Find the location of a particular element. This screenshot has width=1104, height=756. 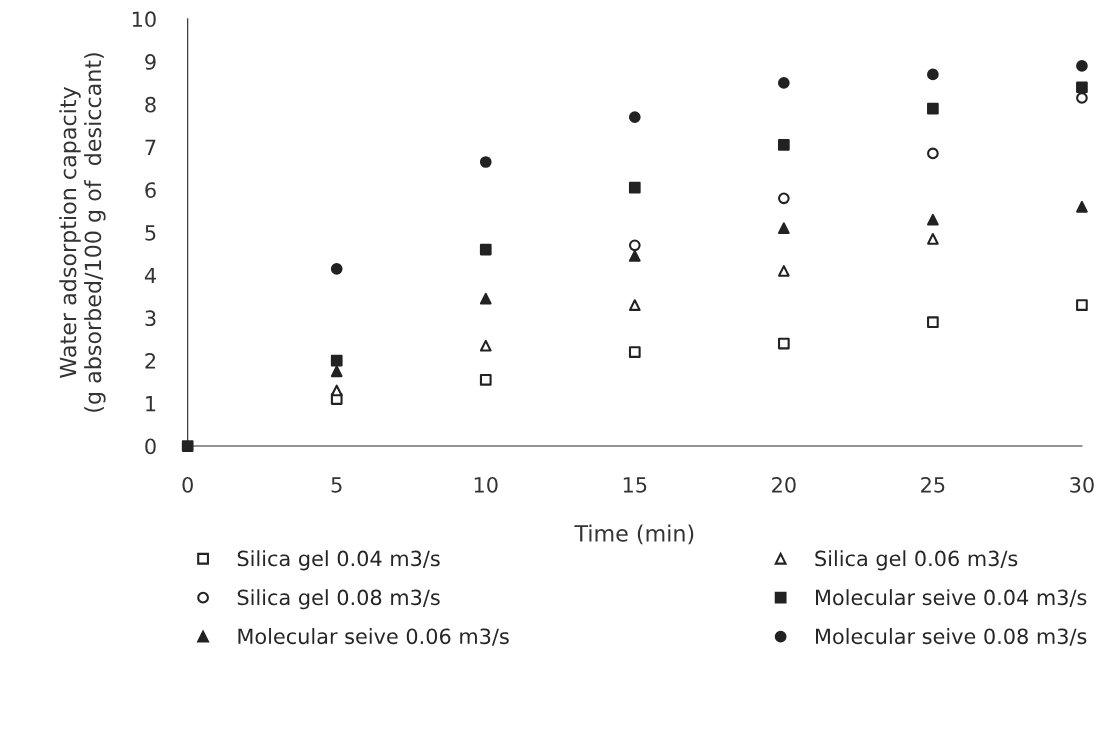

y-tick-label: 7 is located at coordinates (150, 147).